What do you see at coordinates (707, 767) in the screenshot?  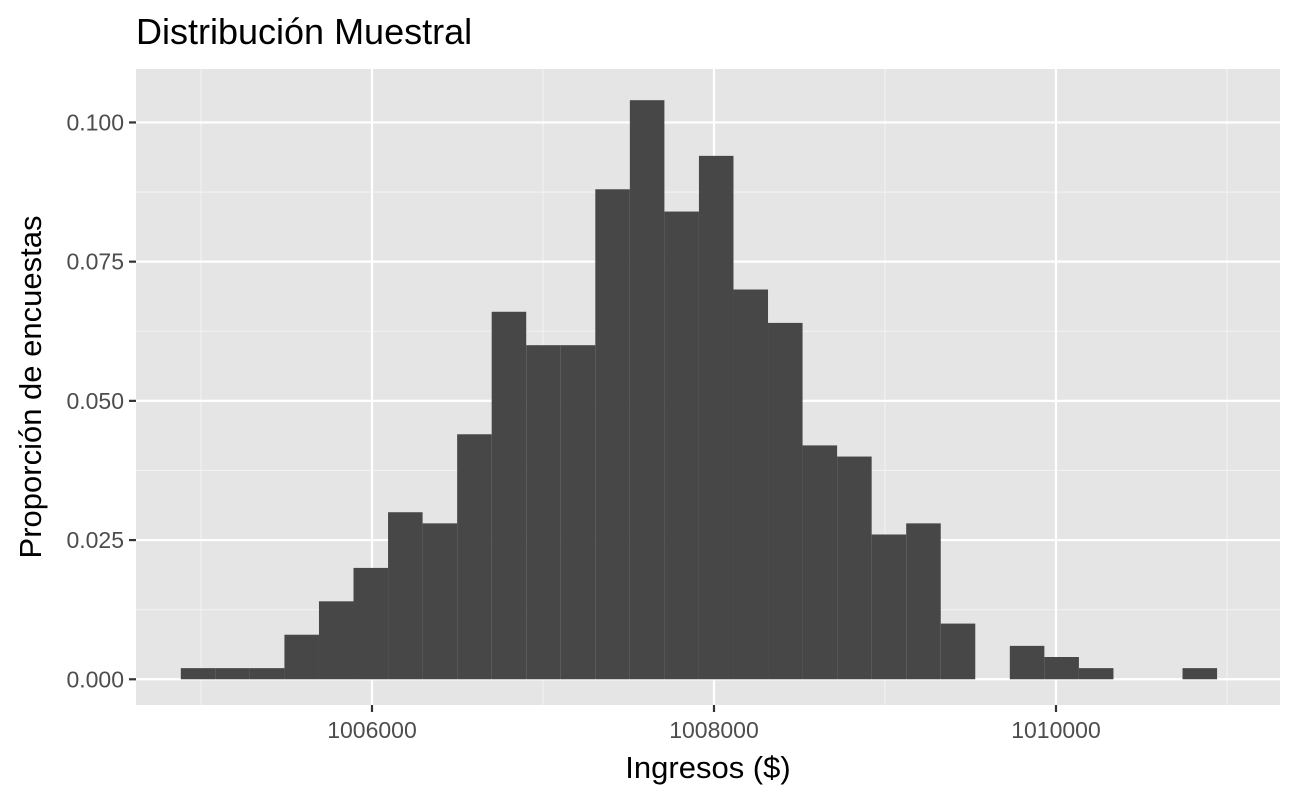 I see `x-axis-title: Ingresos ($)` at bounding box center [707, 767].